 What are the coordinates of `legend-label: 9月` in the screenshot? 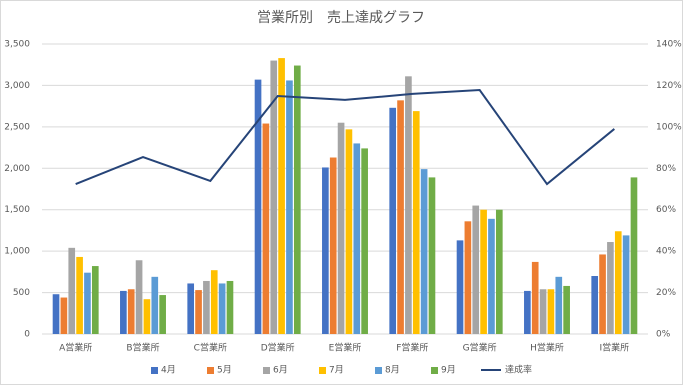 It's located at (448, 370).